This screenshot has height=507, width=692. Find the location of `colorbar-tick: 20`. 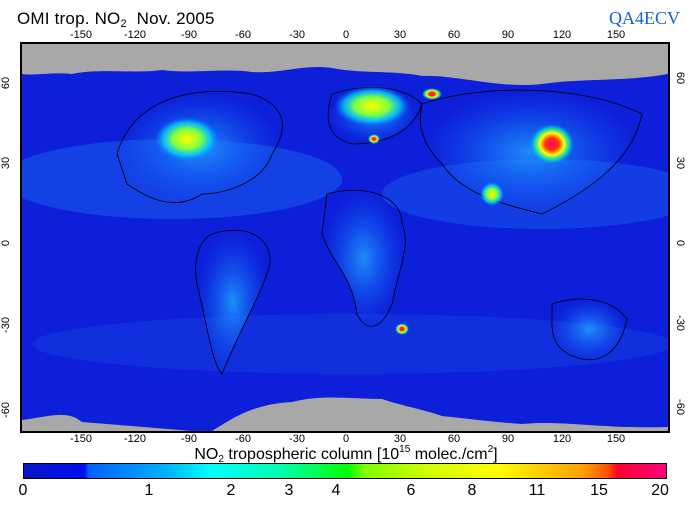

colorbar-tick: 20 is located at coordinates (660, 490).